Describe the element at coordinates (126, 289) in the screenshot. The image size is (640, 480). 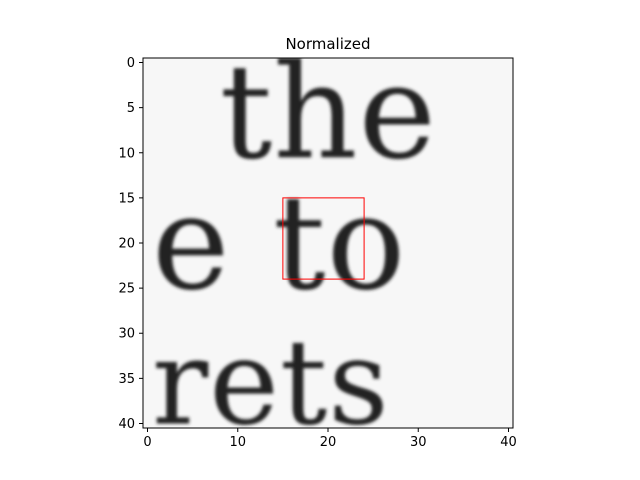
I see `y-tick-label: 25` at that location.